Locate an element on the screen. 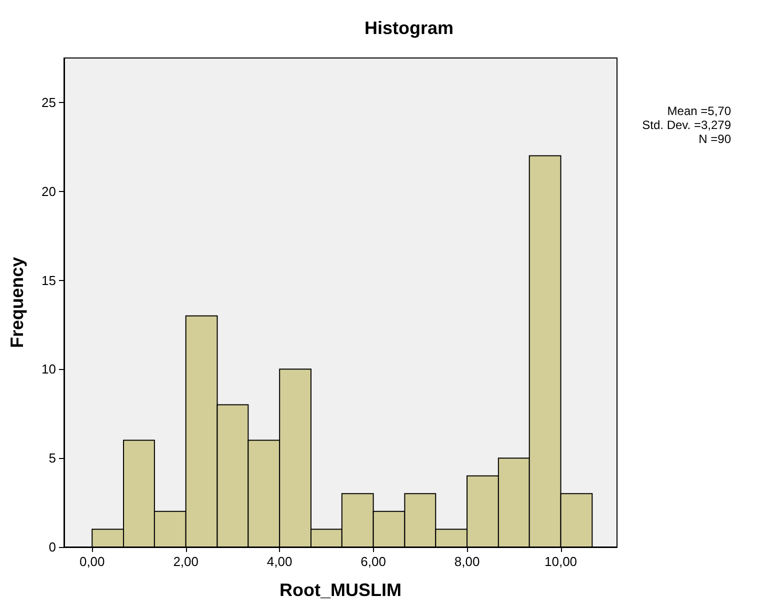  text: Mean =5,70 is located at coordinates (699, 111).